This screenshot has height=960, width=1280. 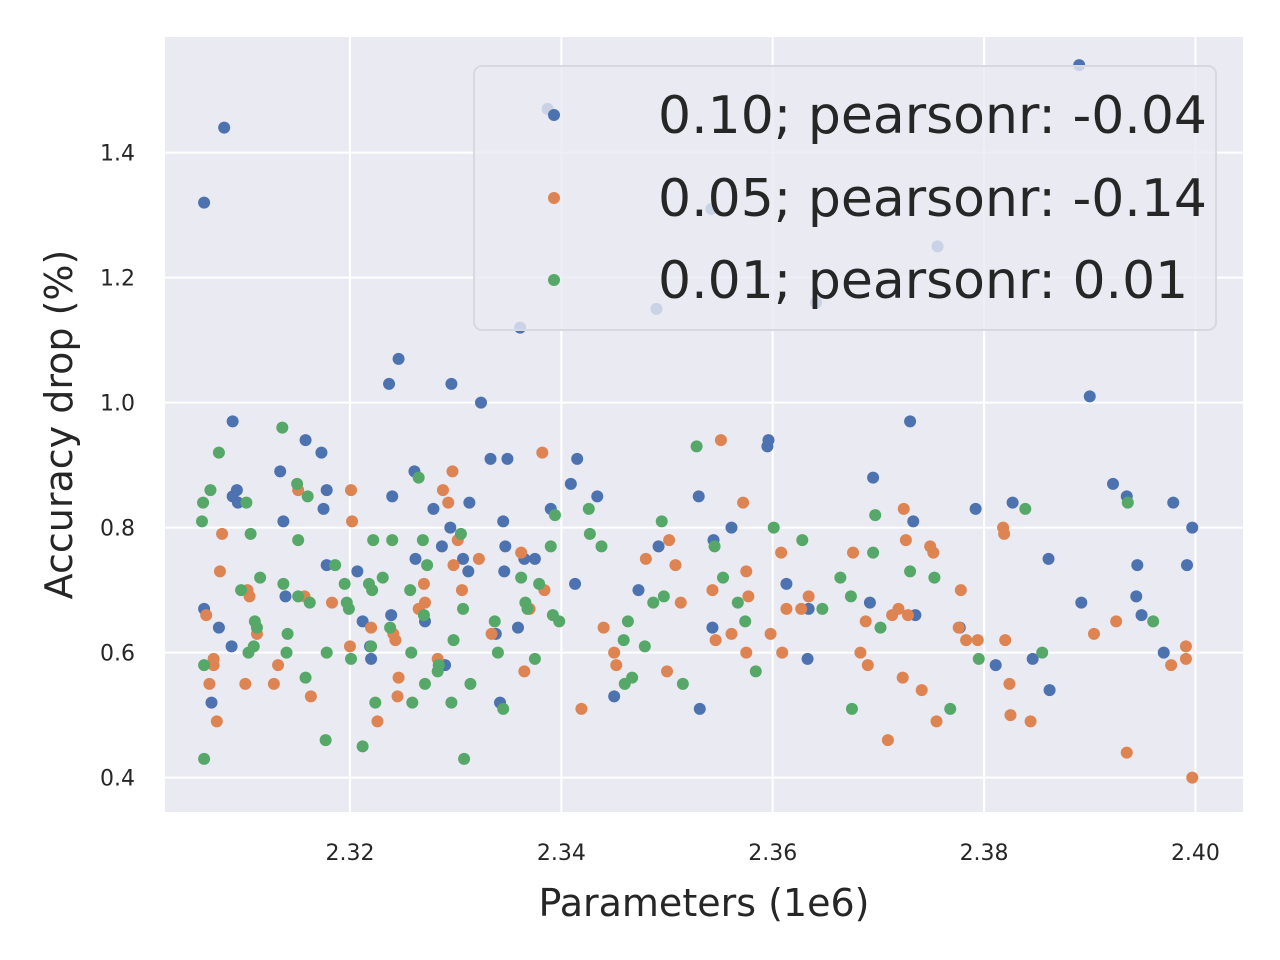 I want to click on y-tick-label: 1.4, so click(x=117, y=154).